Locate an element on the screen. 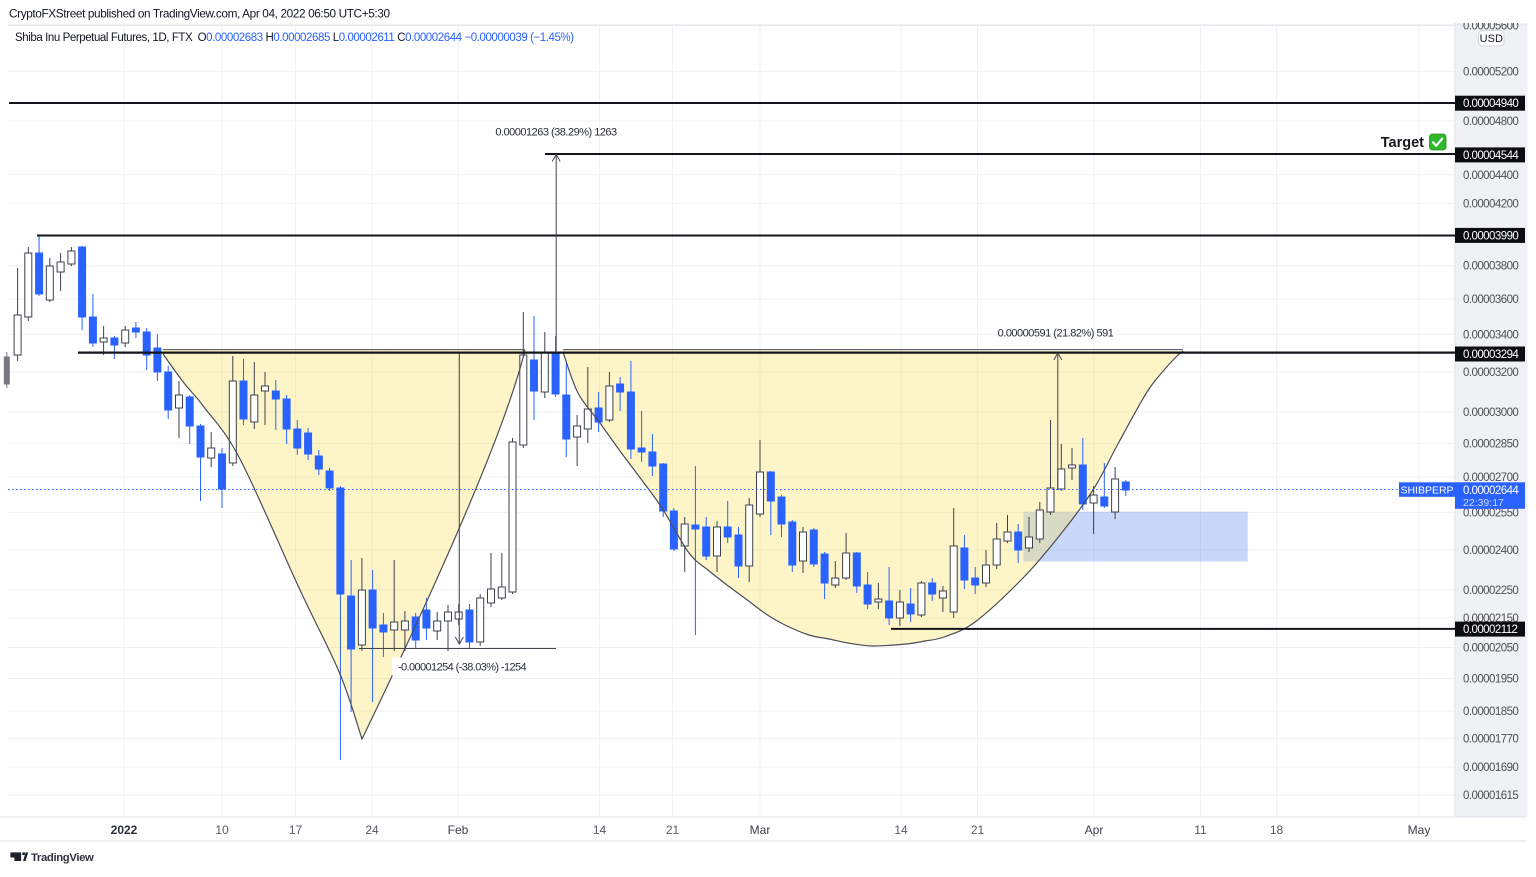 This screenshot has width=1536, height=877. svg-text: 0.00003990 is located at coordinates (1490, 236).